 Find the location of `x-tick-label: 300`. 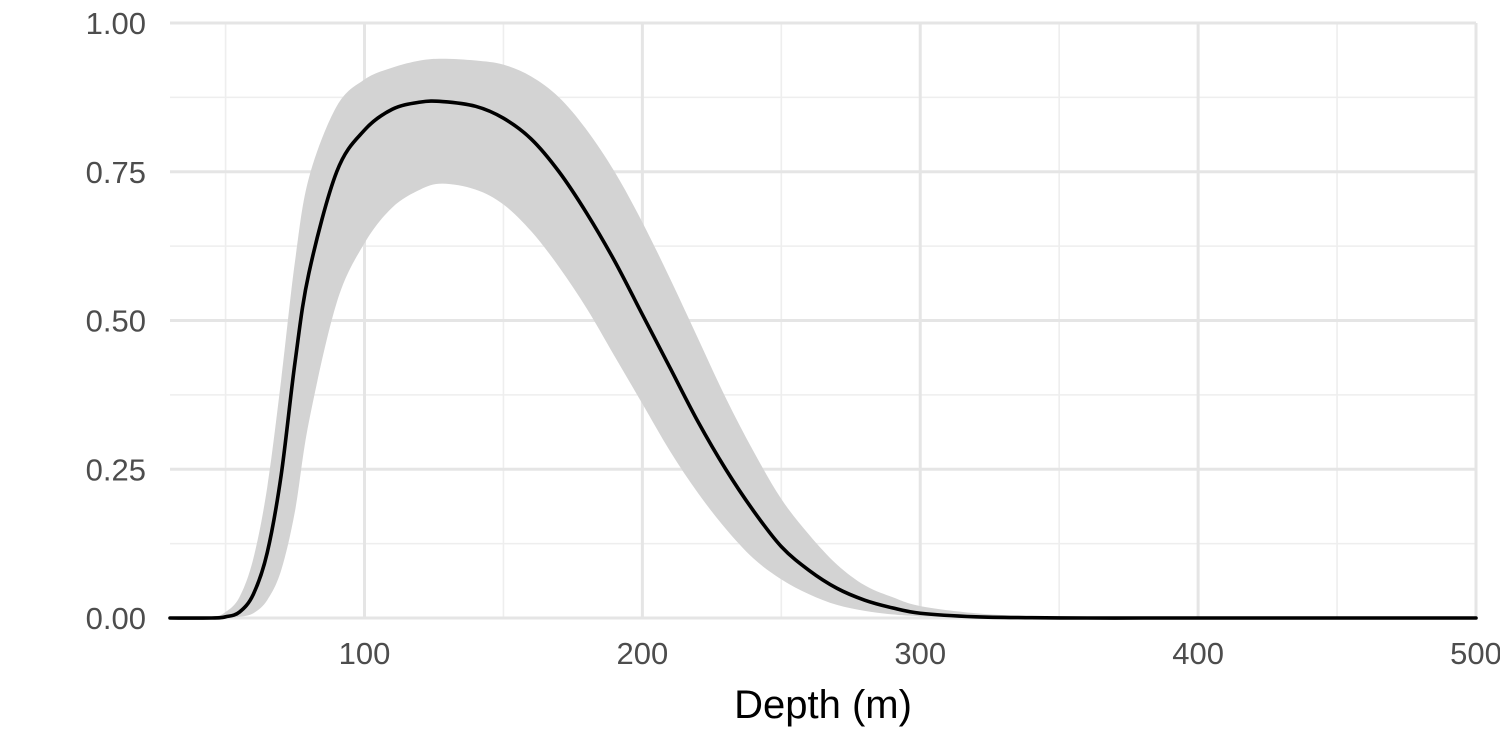

x-tick-label: 300 is located at coordinates (920, 653).